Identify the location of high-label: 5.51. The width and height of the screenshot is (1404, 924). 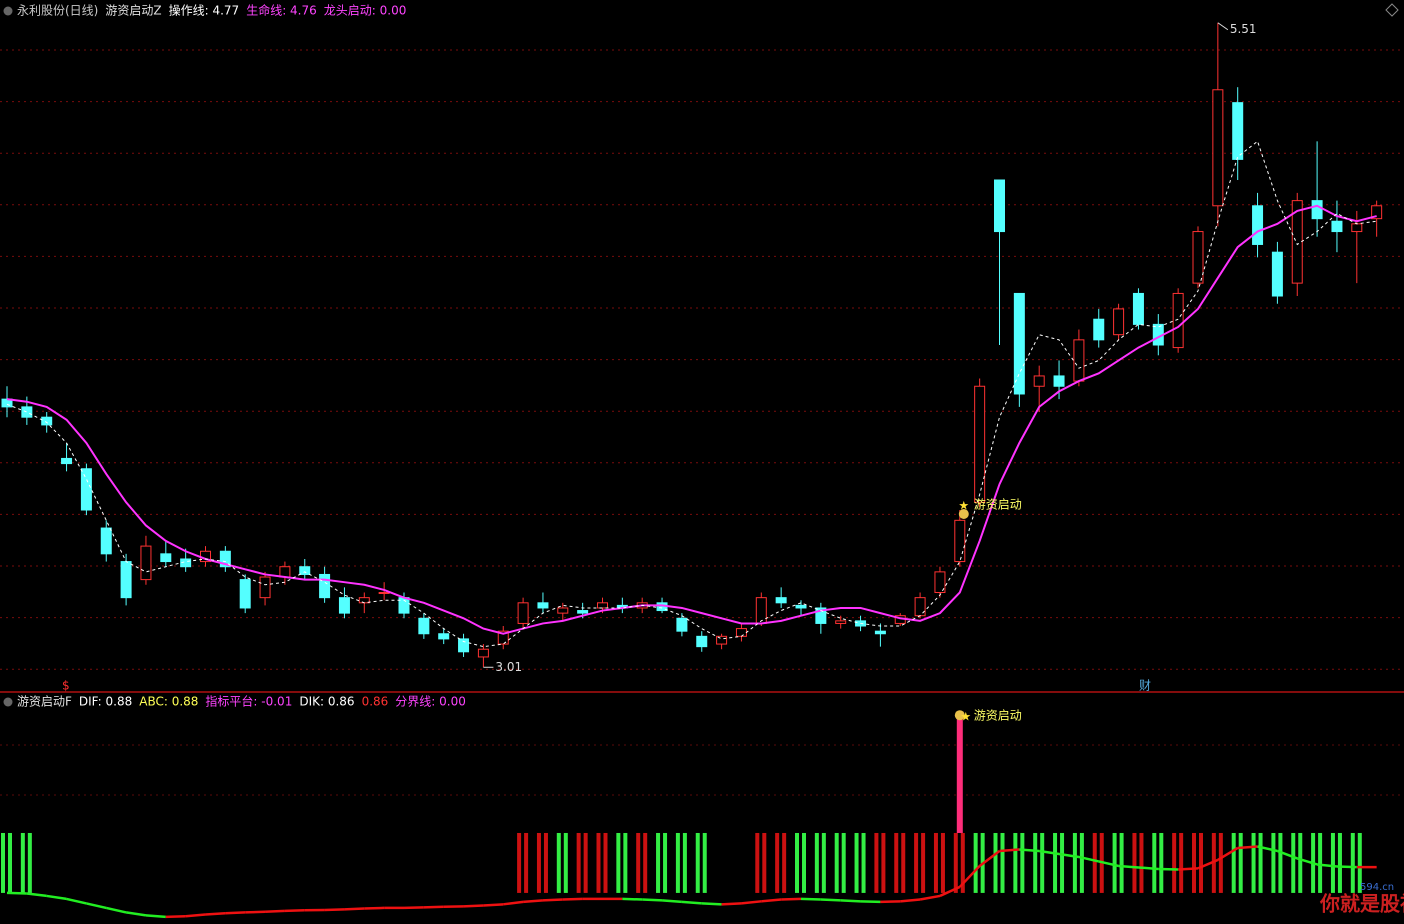
(1243, 29).